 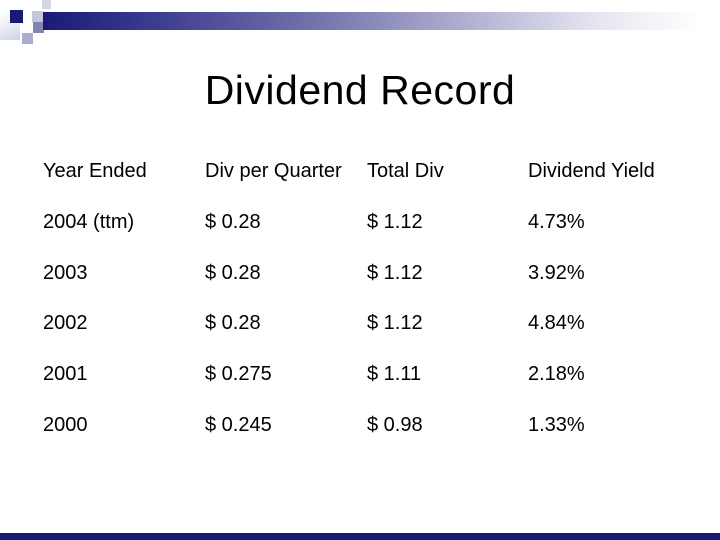 I want to click on table-cell-total: $ 1.11, so click(x=394, y=374).